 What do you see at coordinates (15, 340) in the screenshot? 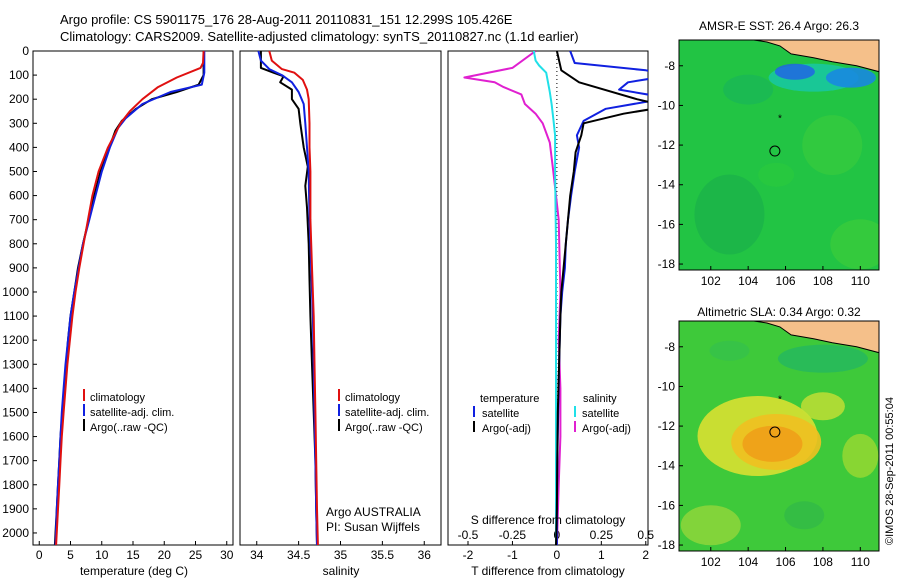
I see `y-tick-label: 1200` at bounding box center [15, 340].